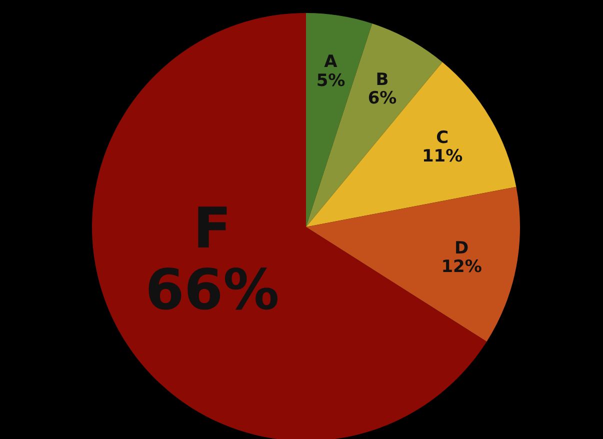 Image resolution: width=603 pixels, height=439 pixels. Describe the element at coordinates (461, 248) in the screenshot. I see `slice-label: D` at that location.